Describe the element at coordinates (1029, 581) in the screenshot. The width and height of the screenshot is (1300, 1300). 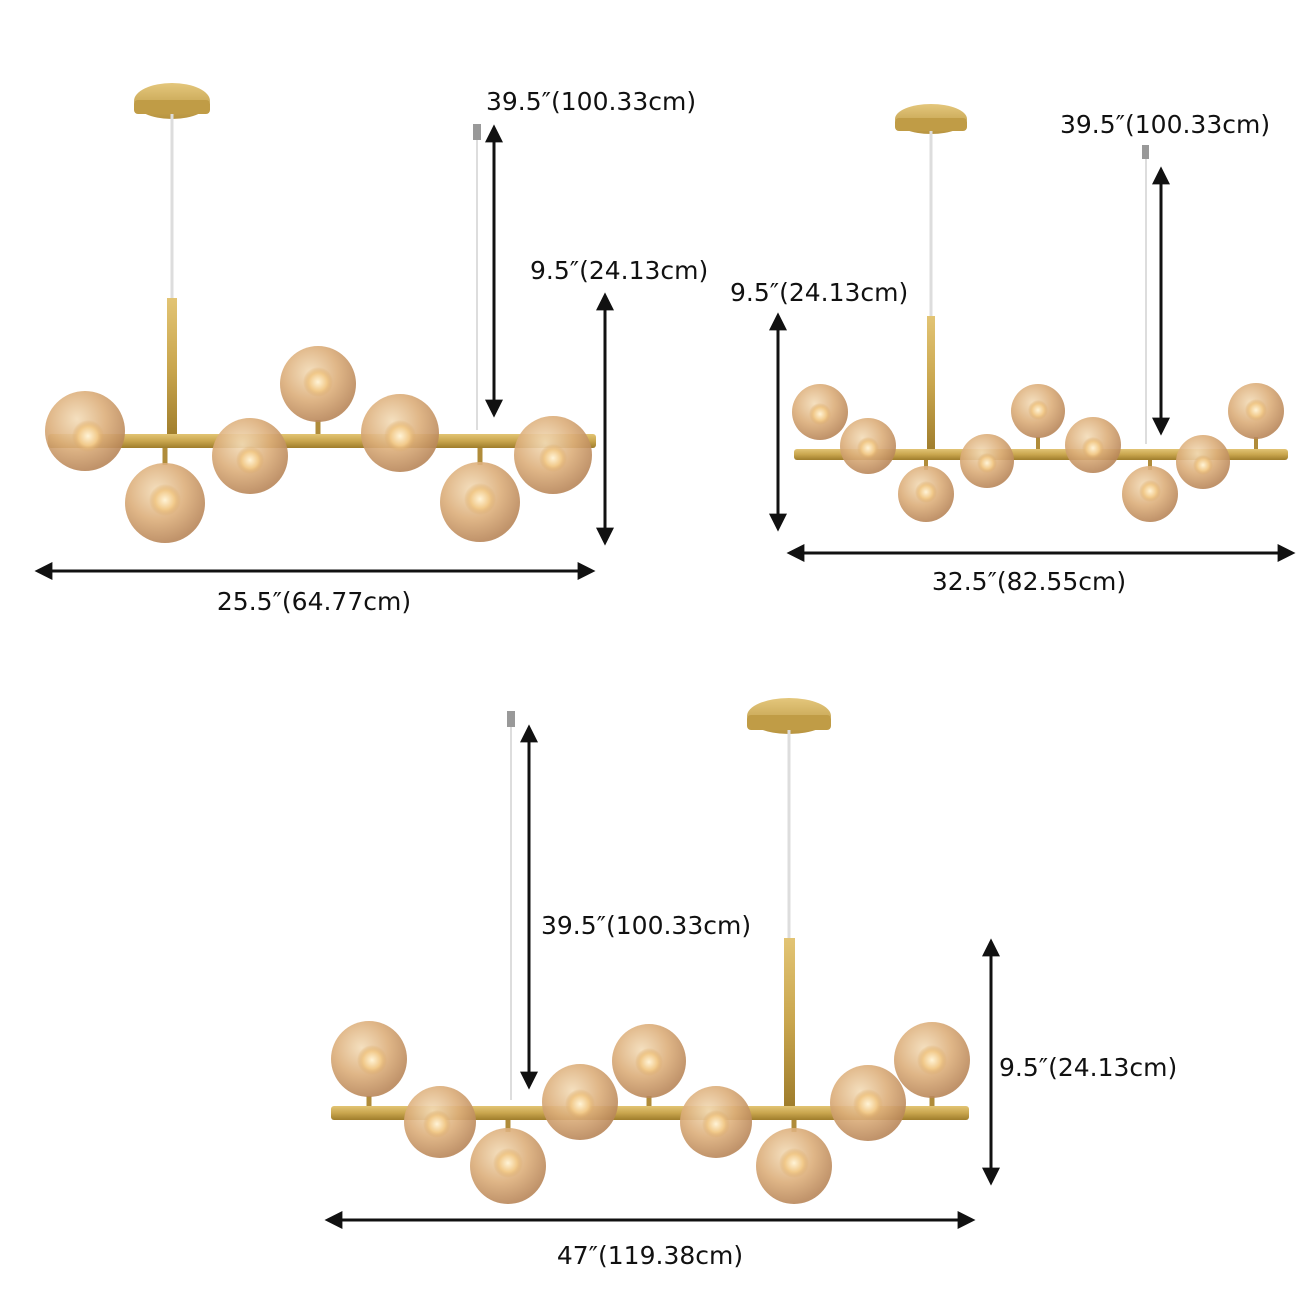
I see `width-label: 32.5″(82.55cm)` at that location.